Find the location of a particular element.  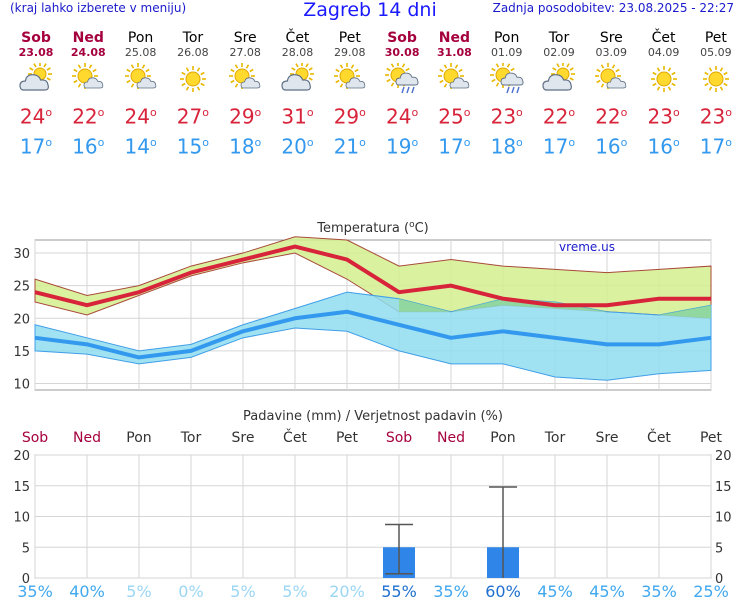

day-column: Tor 02.09 22o 17o is located at coordinates (559, 94).